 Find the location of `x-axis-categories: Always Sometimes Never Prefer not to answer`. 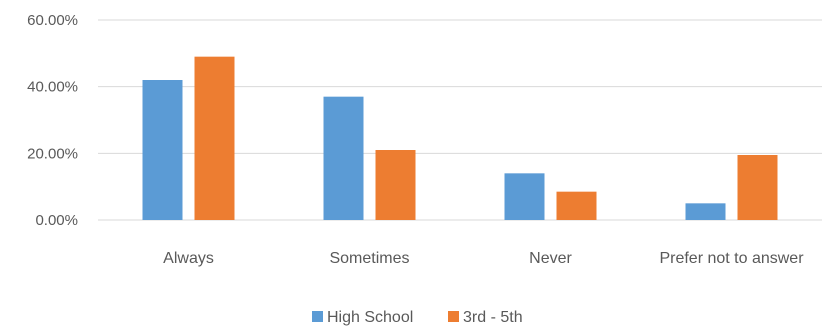

x-axis-categories: Always Sometimes Never Prefer not to answer is located at coordinates (483, 258).